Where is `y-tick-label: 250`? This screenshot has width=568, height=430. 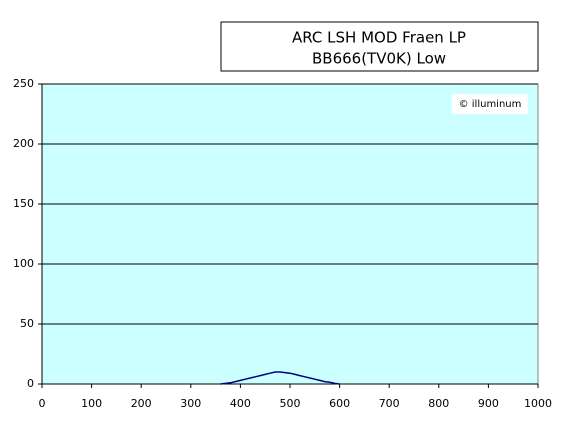 y-tick-label: 250 is located at coordinates (23, 83).